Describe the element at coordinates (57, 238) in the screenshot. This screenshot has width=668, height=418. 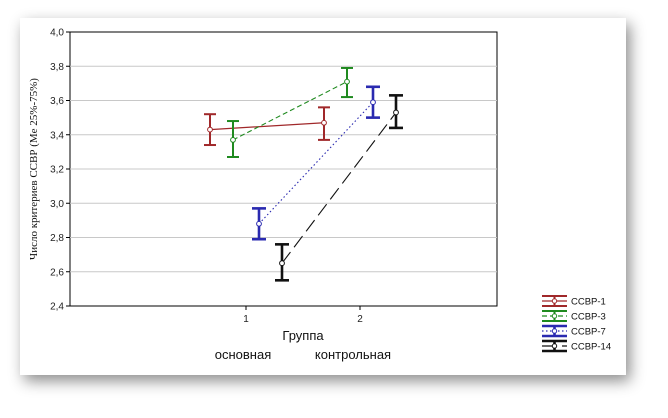
I see `y-tick-label: 2,8` at that location.